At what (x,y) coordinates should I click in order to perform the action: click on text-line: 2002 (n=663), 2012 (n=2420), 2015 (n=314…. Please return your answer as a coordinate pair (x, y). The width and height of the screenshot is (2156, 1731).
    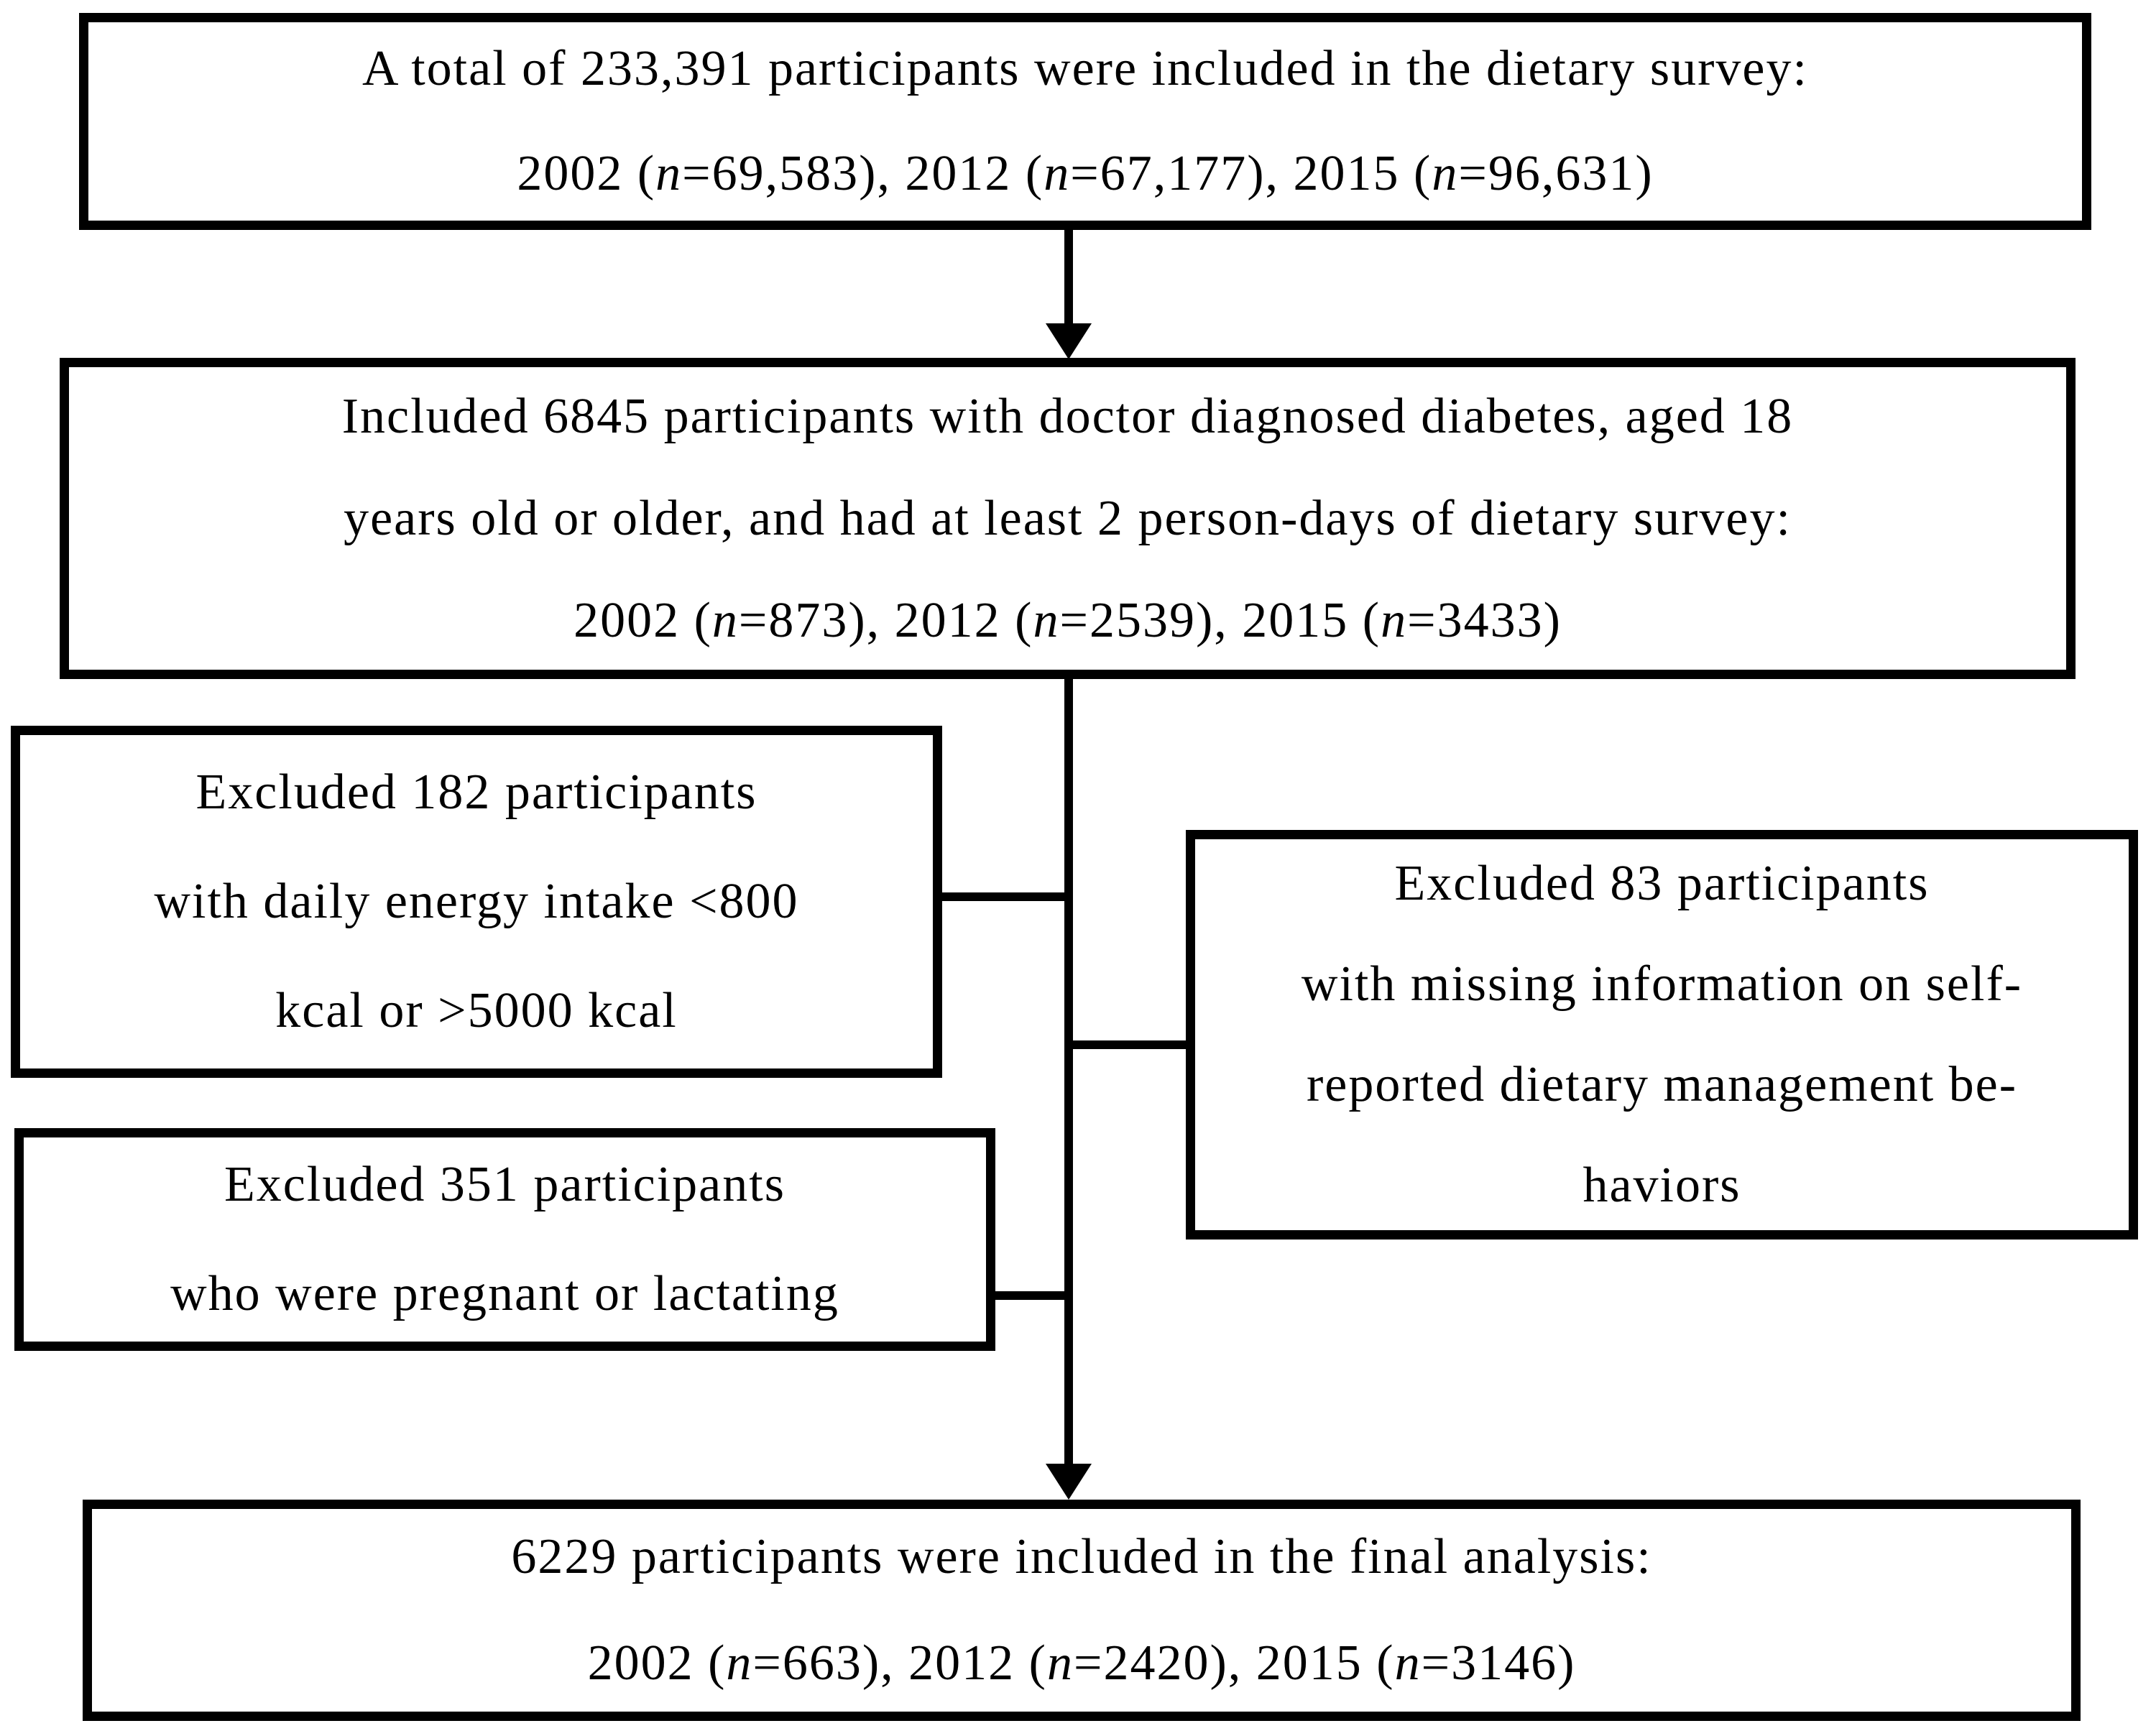
    Looking at the image, I should click on (1081, 1663).